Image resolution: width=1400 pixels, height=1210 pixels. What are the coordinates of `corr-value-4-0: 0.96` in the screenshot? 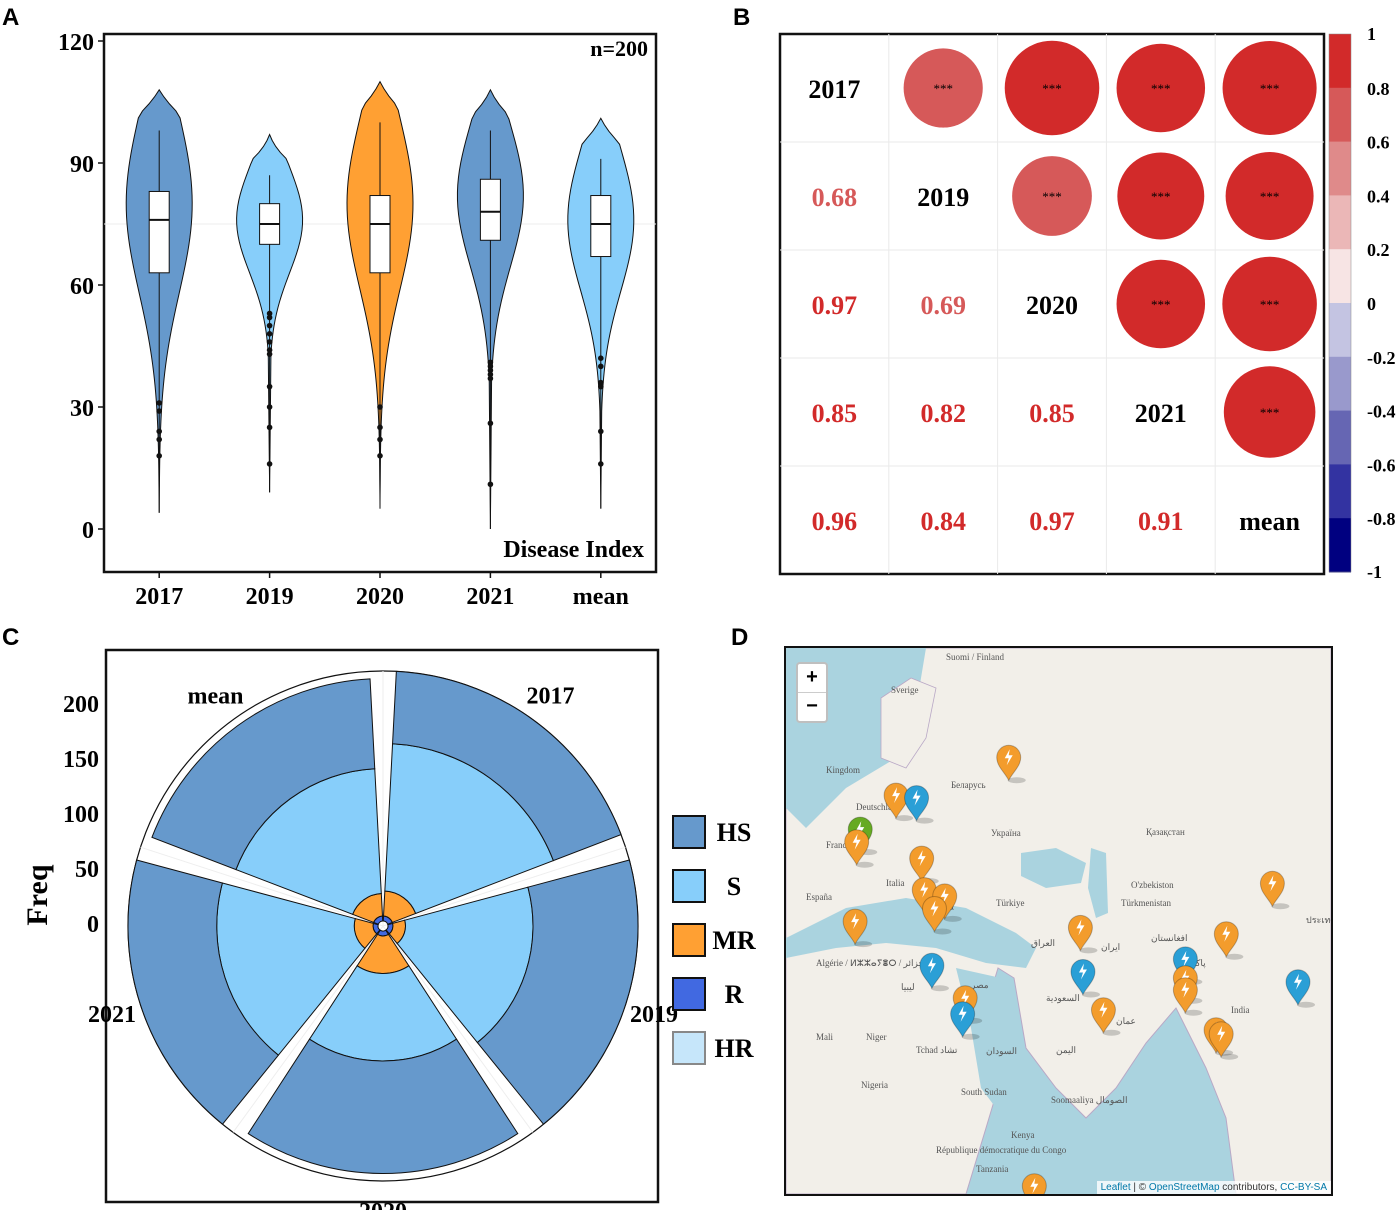 It's located at (835, 521).